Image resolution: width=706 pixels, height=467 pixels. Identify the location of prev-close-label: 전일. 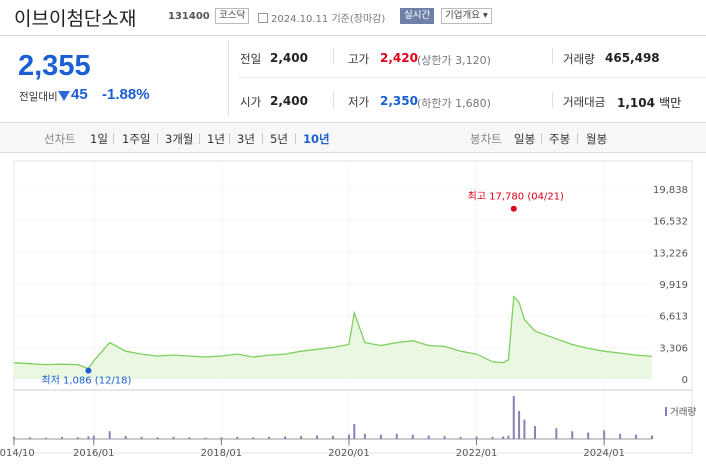
(251, 59).